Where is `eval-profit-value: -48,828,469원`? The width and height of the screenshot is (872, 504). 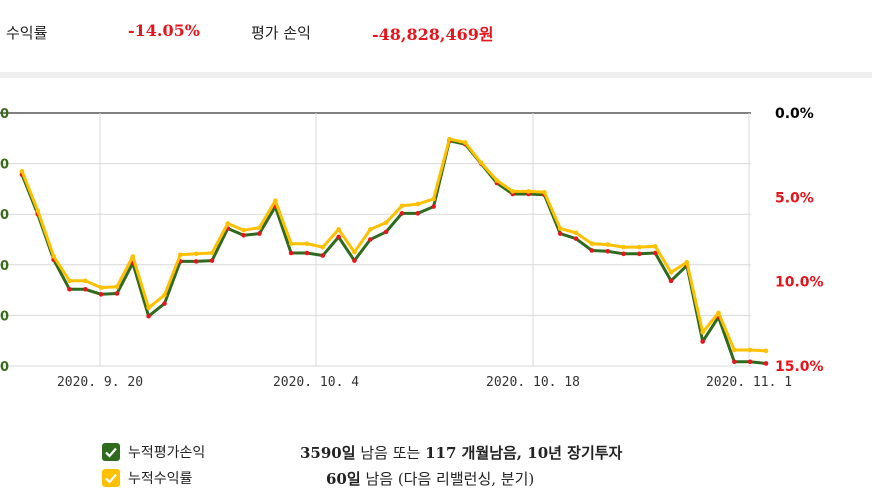
eval-profit-value: -48,828,469원 is located at coordinates (433, 34).